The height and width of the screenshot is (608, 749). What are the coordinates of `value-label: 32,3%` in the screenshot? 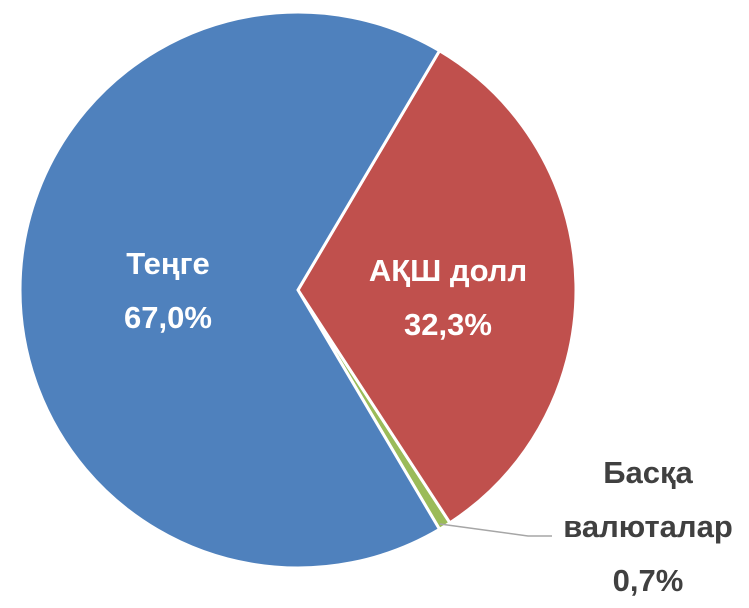 It's located at (448, 324).